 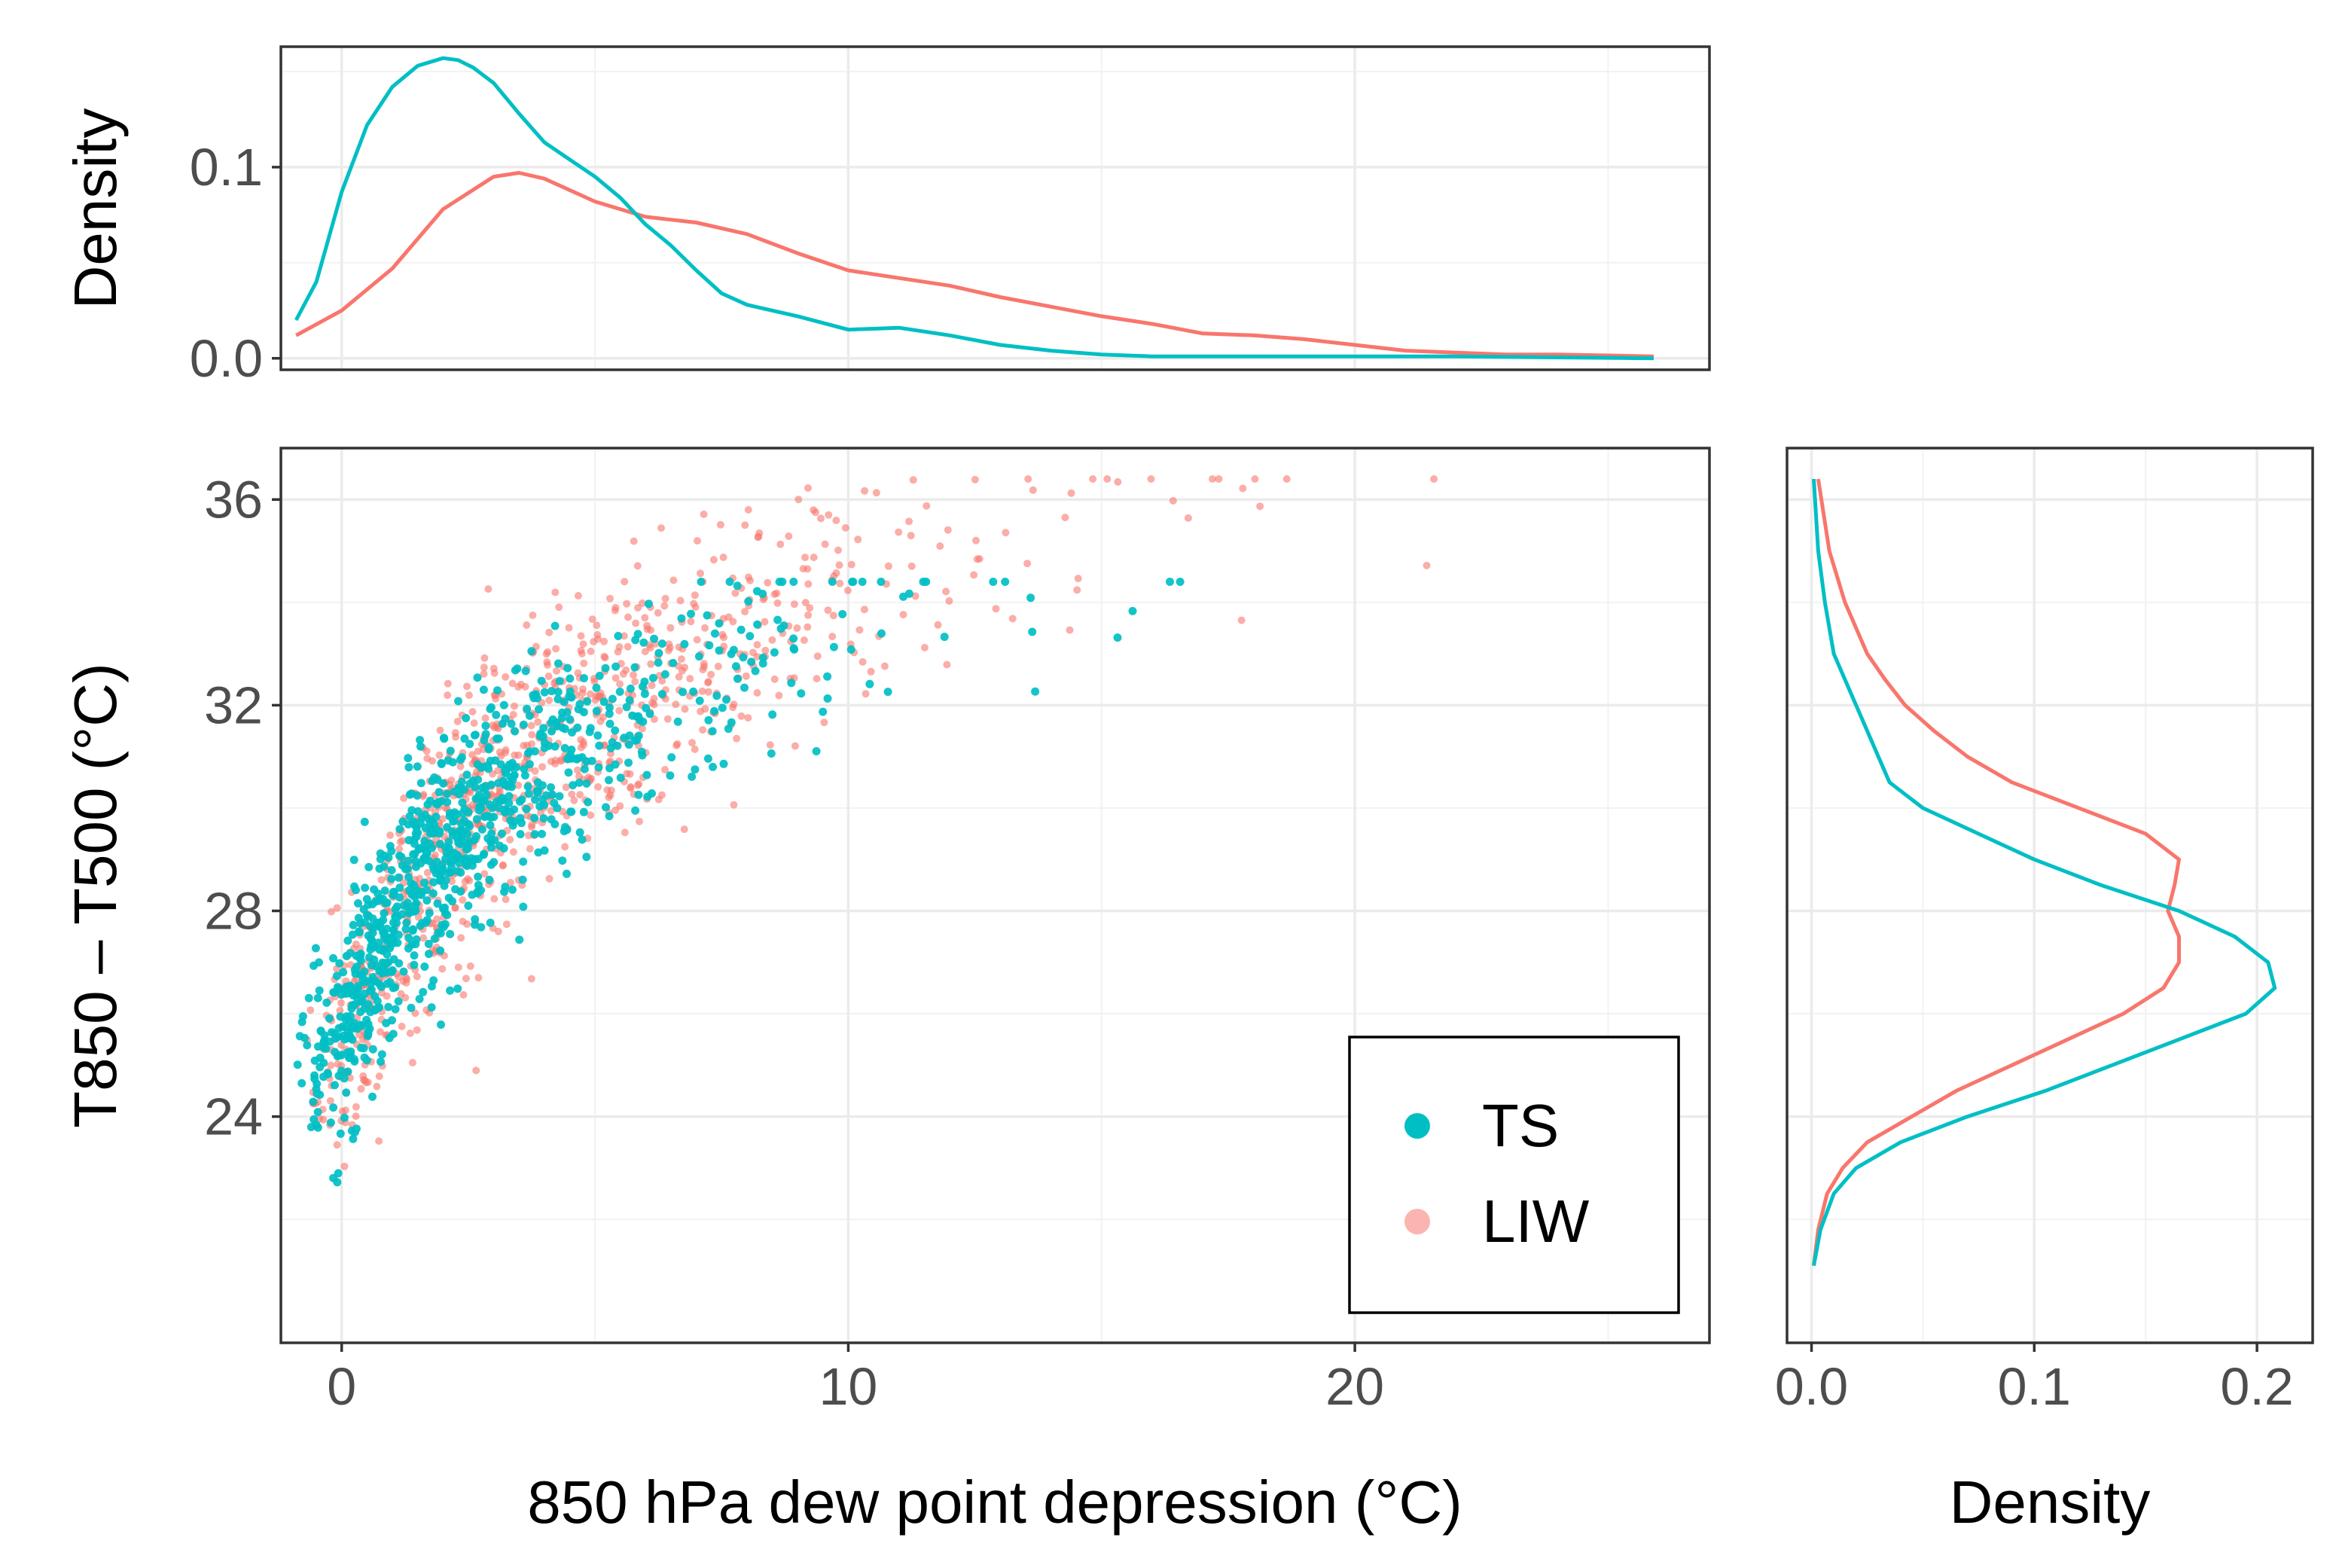 I want to click on right-density-line-liw, so click(x=1996, y=872).